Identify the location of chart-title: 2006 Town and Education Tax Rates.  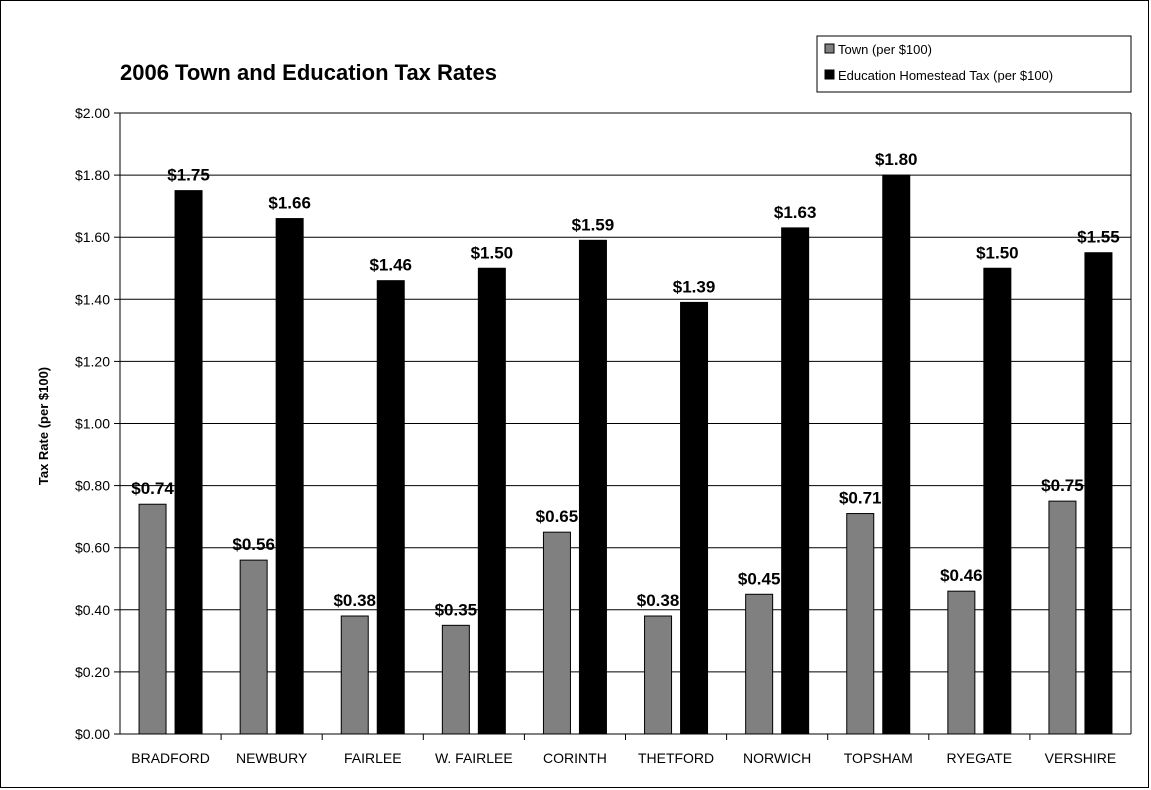
(308, 72).